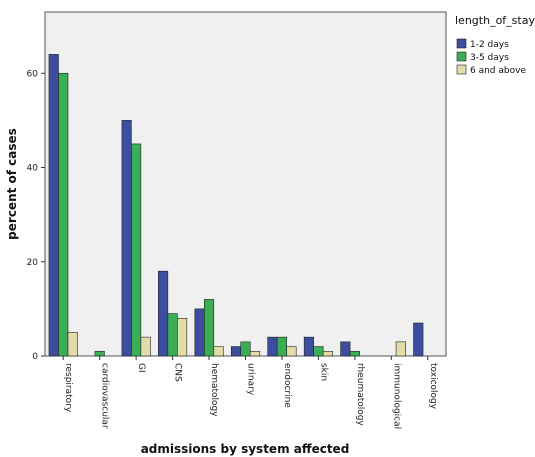 Image resolution: width=535 pixels, height=457 pixels. Describe the element at coordinates (12, 184) in the screenshot. I see `y-axis-title: percent of cases` at that location.